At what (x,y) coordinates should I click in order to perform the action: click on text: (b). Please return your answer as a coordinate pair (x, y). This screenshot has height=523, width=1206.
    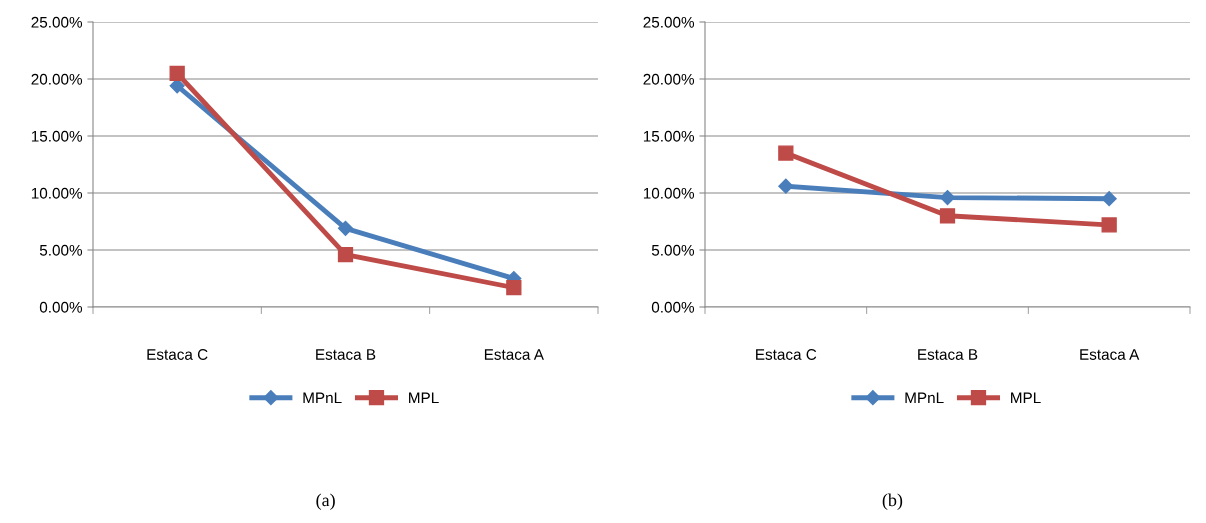
    Looking at the image, I should click on (892, 501).